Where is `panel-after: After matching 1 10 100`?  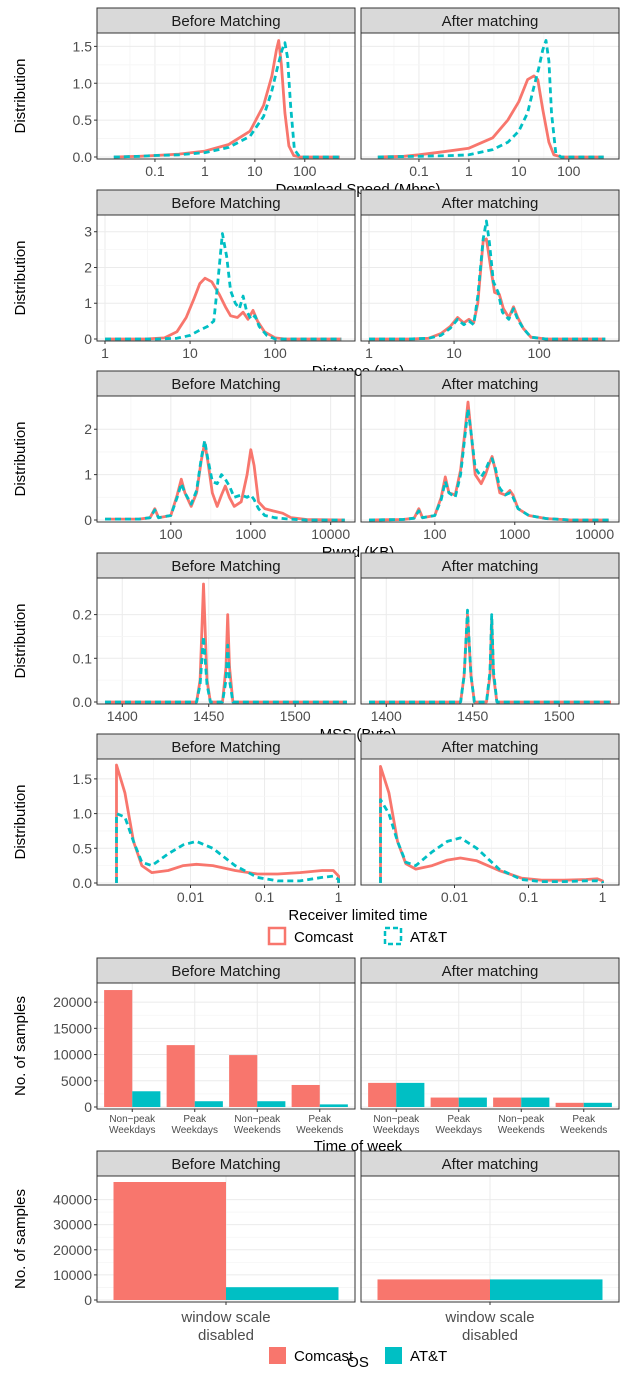
panel-after: After matching 1 10 100 is located at coordinates (490, 275).